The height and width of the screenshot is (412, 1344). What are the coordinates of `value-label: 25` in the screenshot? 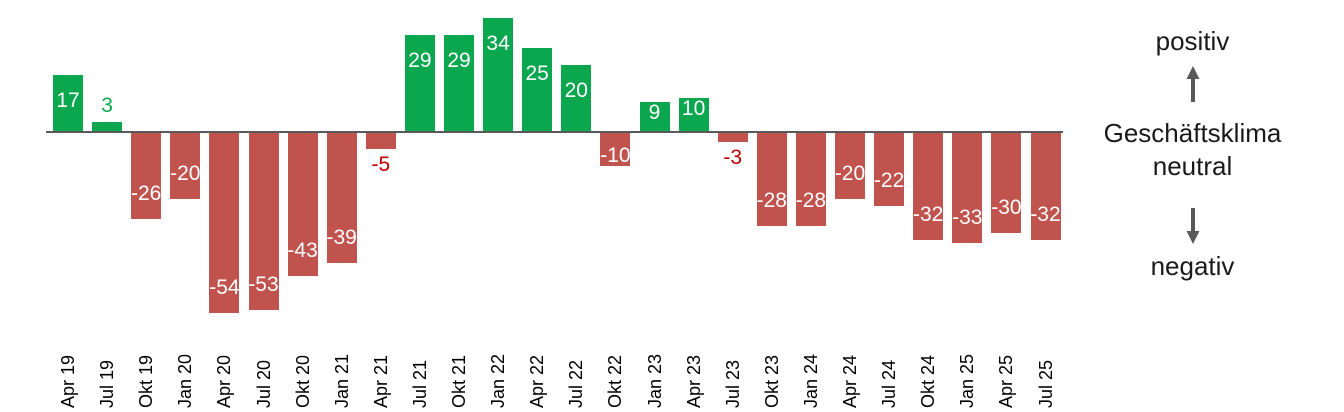 It's located at (537, 73).